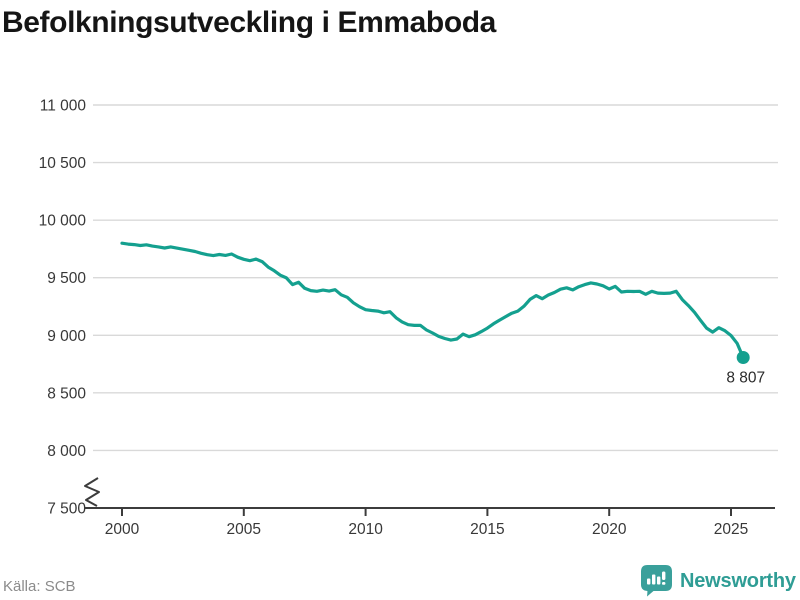  I want to click on end-value-label: 8 807, so click(745, 378).